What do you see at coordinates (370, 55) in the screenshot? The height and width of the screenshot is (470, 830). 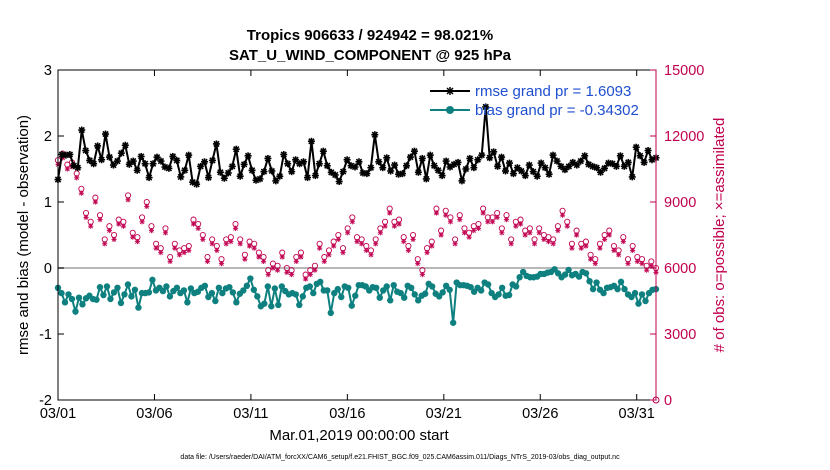 I see `chart-title-line2: SAT_U_WIND_COMPONENT @ 925 hPa` at bounding box center [370, 55].